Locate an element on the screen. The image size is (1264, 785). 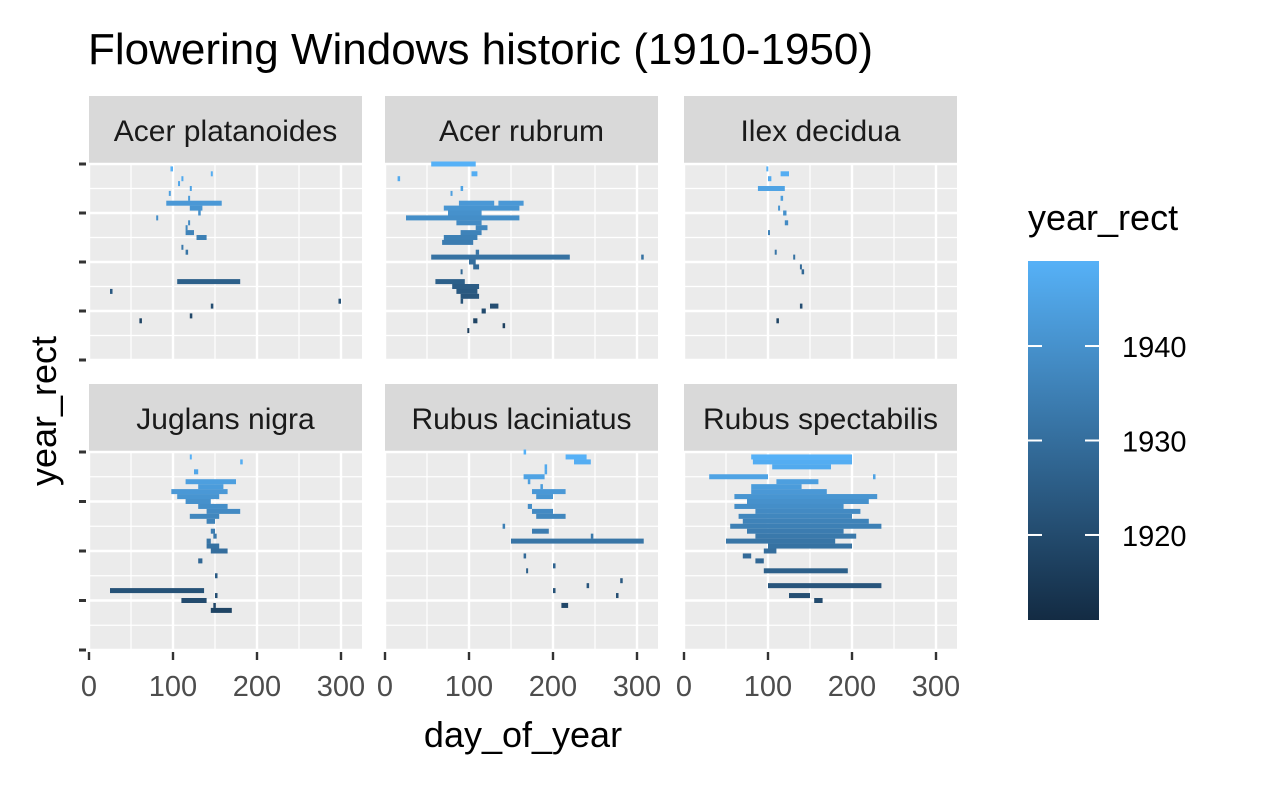
facet-strip-label: Juglans nigra is located at coordinates (225, 419).